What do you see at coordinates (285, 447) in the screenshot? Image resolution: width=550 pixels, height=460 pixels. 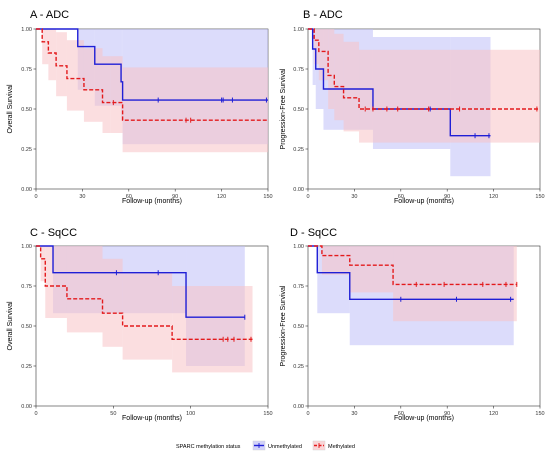 I see `legend-label-unmethylated: Unmethylated` at bounding box center [285, 447].